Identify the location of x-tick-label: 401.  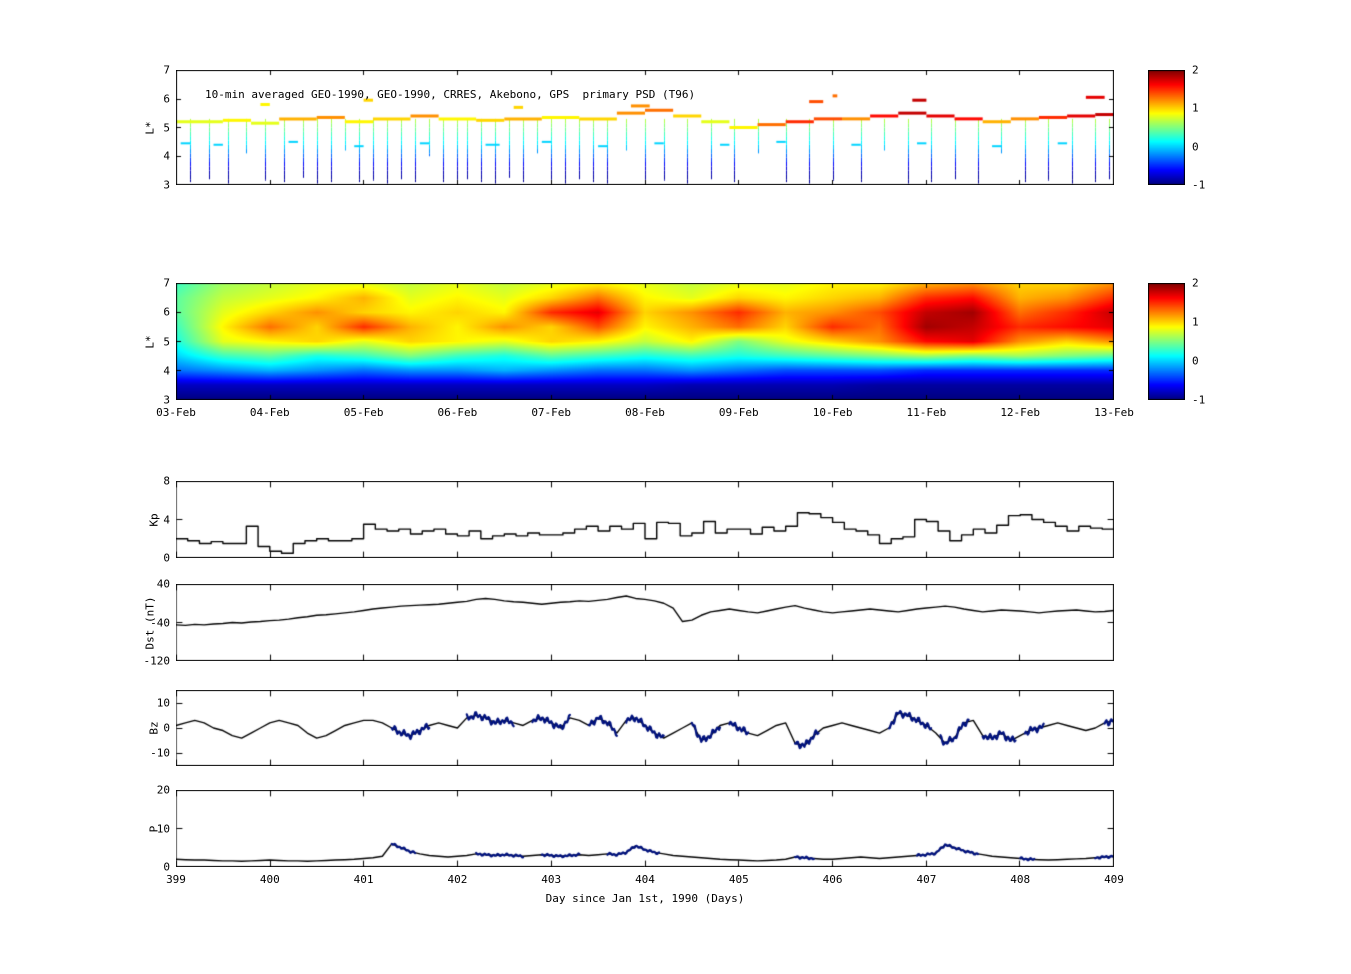
(363, 879).